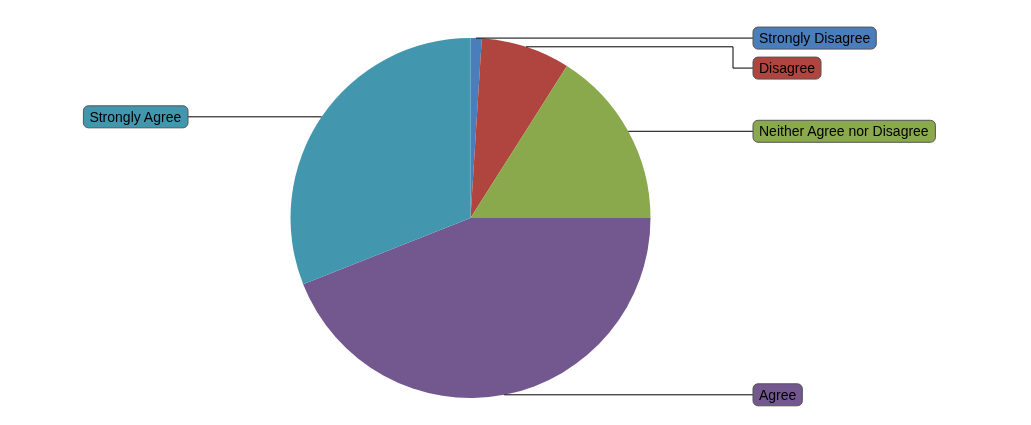 The image size is (1031, 425). What do you see at coordinates (787, 67) in the screenshot?
I see `slice-label: Disagree` at bounding box center [787, 67].